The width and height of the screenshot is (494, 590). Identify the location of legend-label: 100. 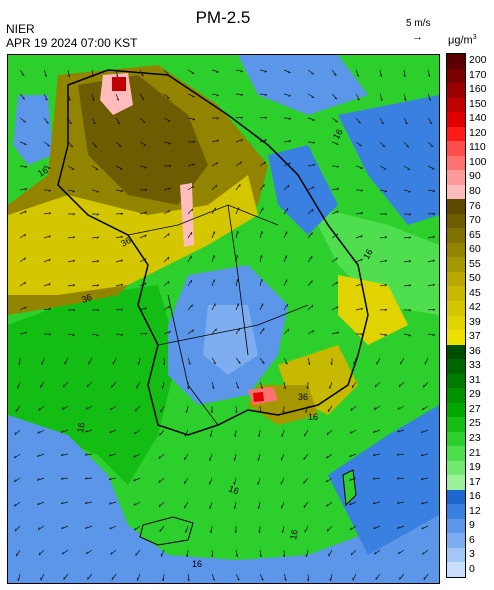
(478, 161).